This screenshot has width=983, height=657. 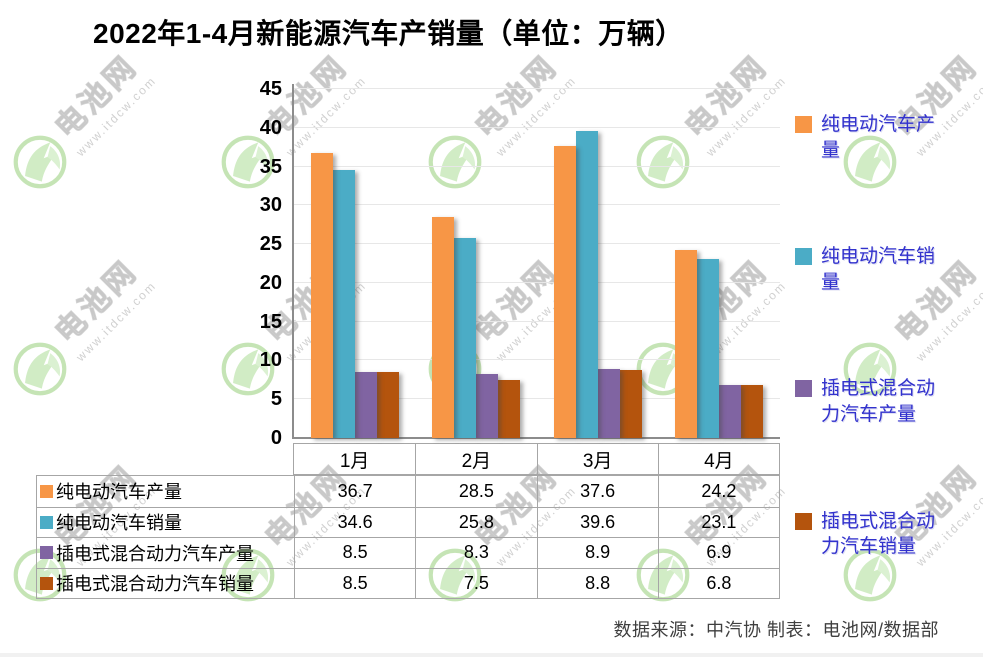 I want to click on legend-item: 纯电动汽车销量, so click(x=888, y=269).